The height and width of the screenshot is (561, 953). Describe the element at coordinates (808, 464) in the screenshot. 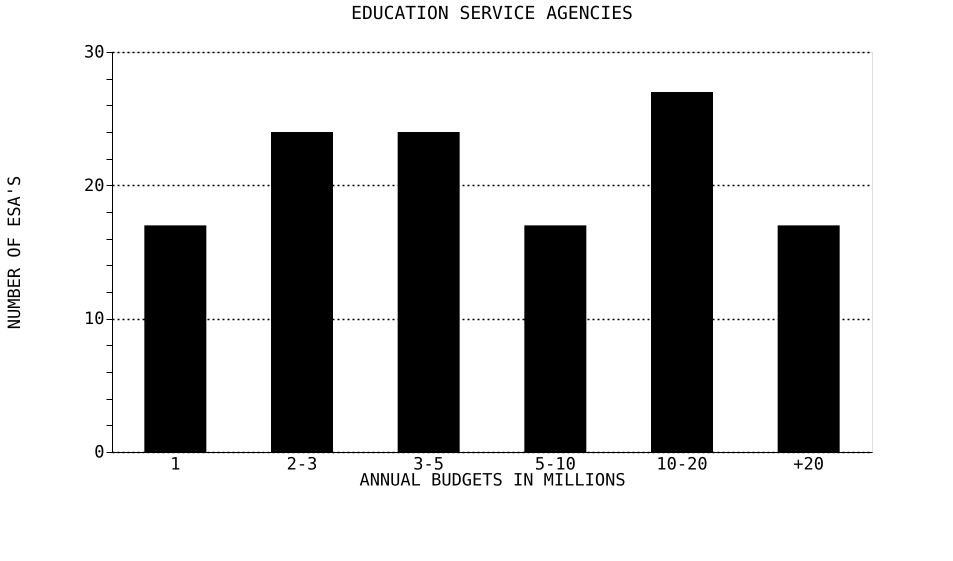

I see `x-tick-label: +20` at that location.